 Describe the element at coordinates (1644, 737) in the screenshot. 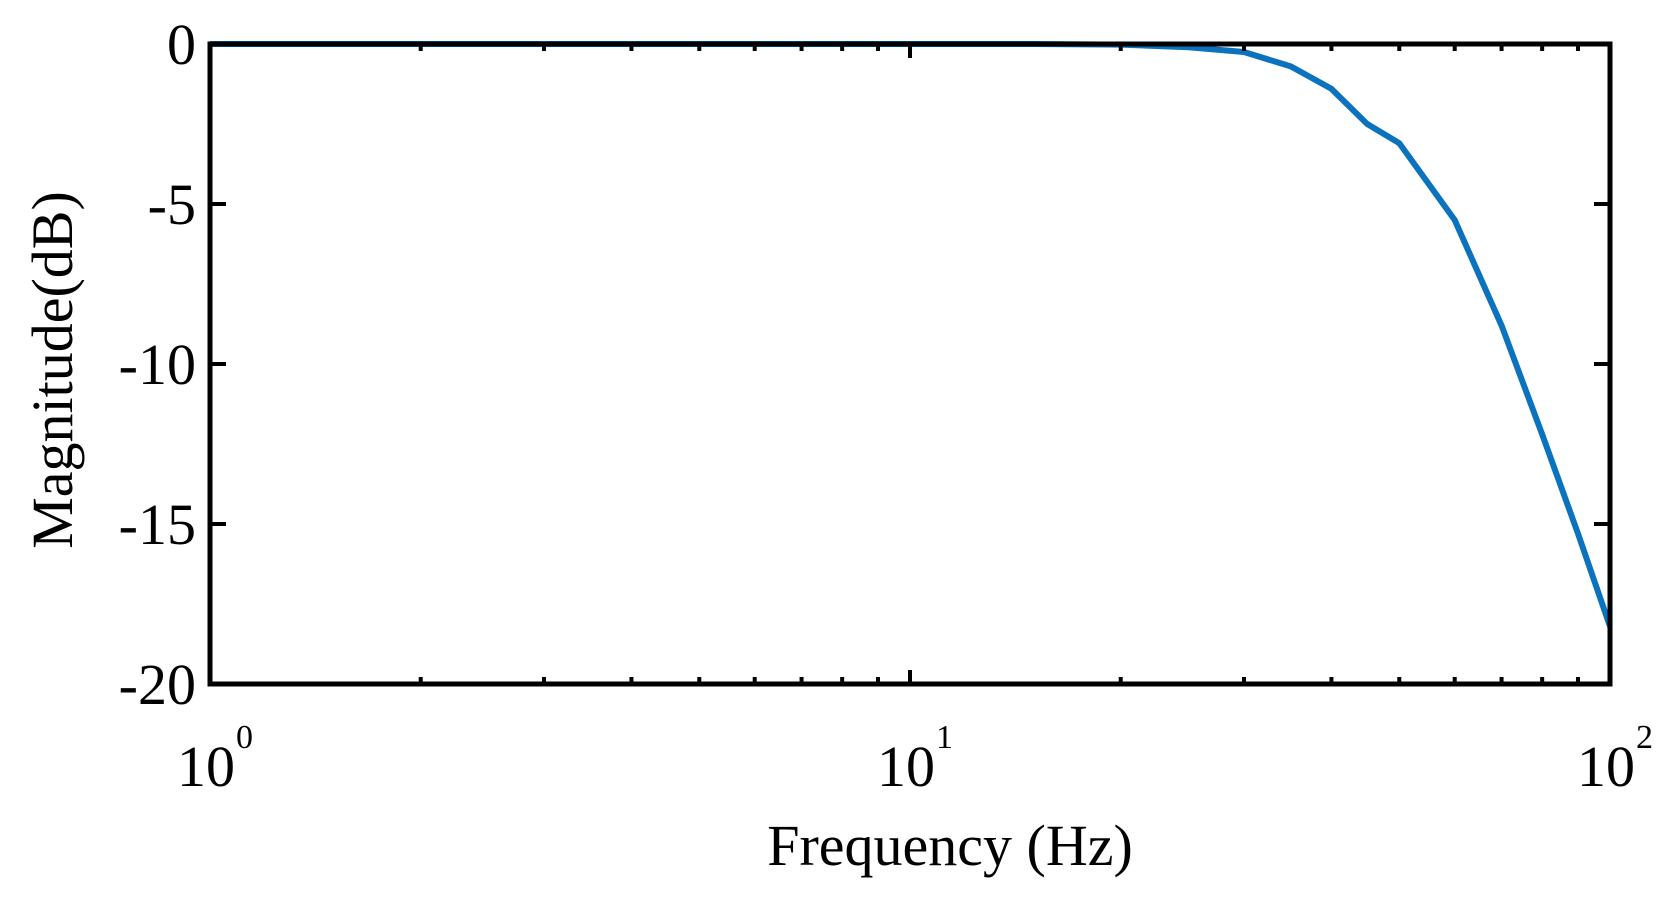

I see `x-tick-exponent: 2` at that location.